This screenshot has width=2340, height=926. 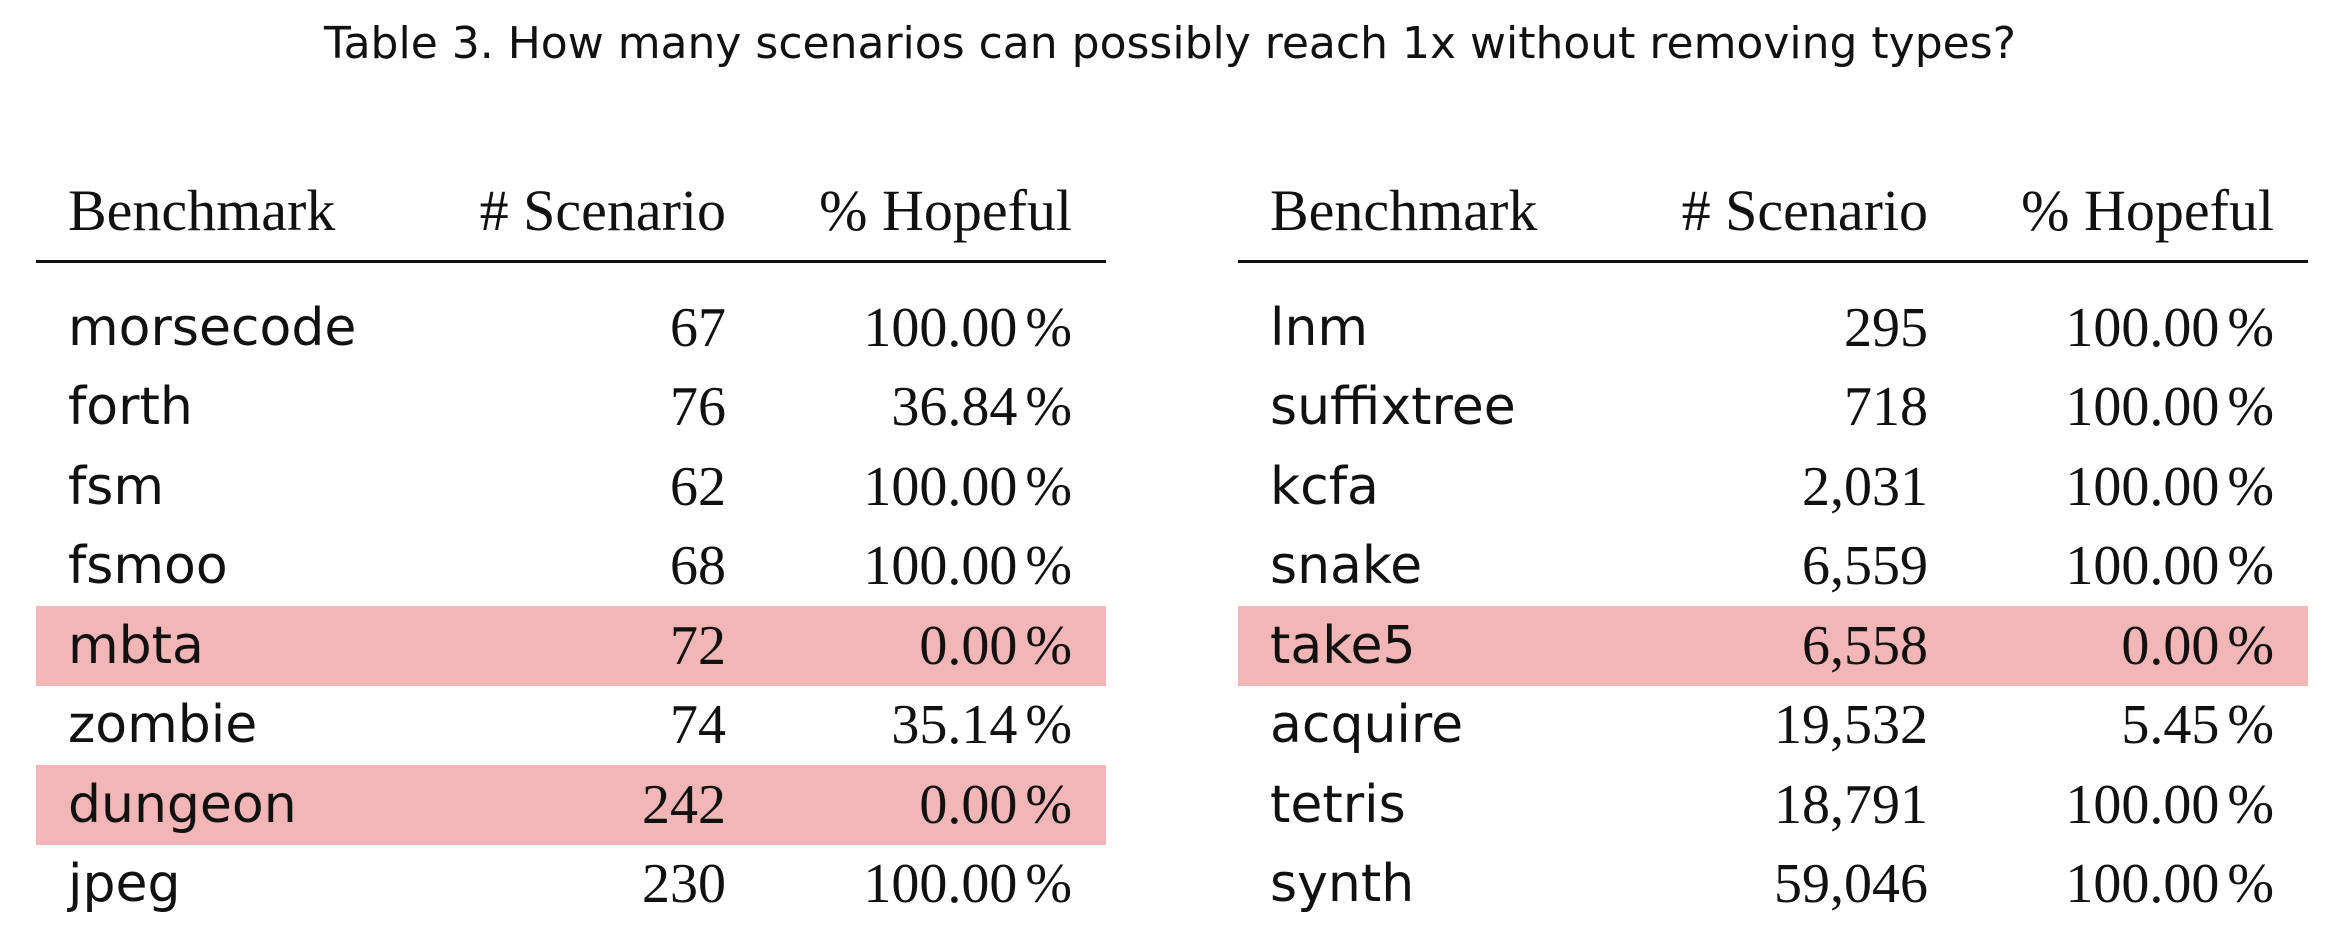 I want to click on benchmark-name: suffixtree, so click(x=1393, y=407).